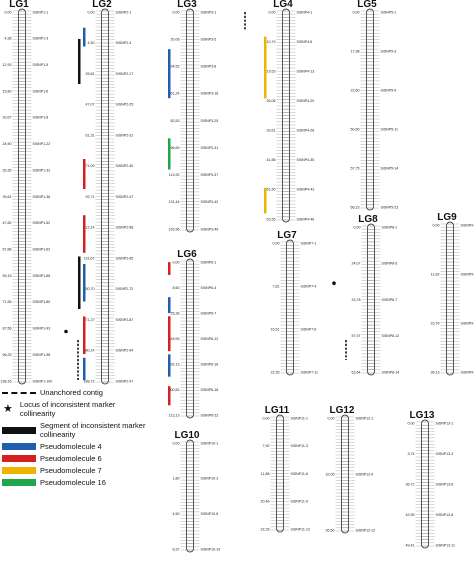 The height and width of the screenshot is (563, 474). Describe the element at coordinates (271, 101) in the screenshot. I see `marker-position: 26,06` at that location.